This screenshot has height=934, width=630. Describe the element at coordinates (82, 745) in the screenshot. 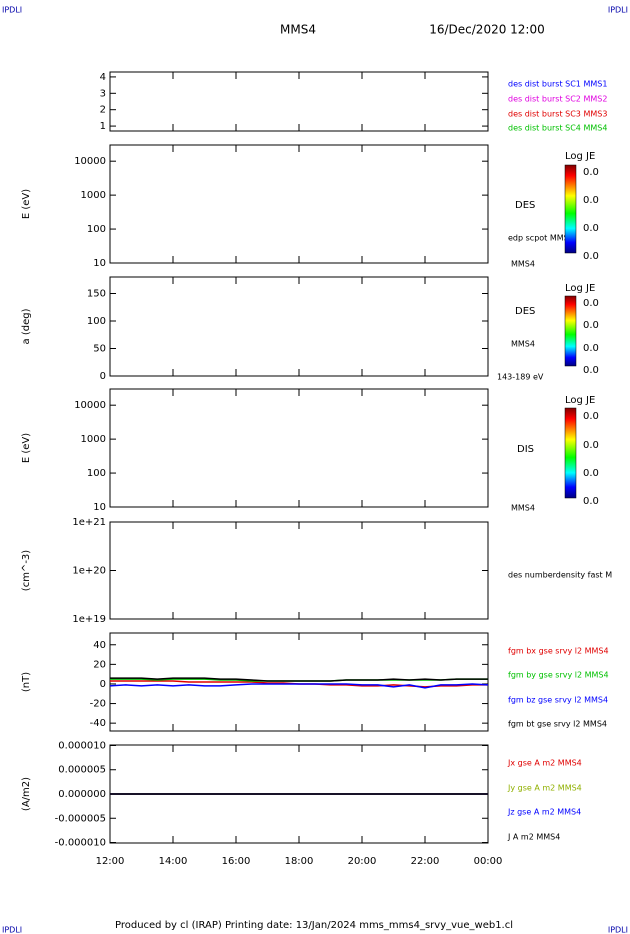

I see `y-tick-label: 0.000010` at that location.